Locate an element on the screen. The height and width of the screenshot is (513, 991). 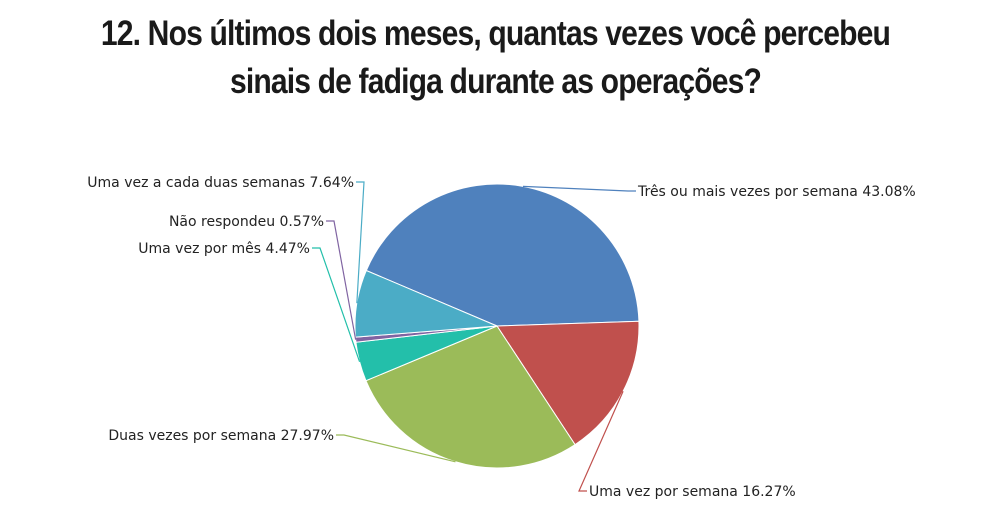
slice-label: Uma vez a cada duas semanas 7.64% is located at coordinates (220, 183).